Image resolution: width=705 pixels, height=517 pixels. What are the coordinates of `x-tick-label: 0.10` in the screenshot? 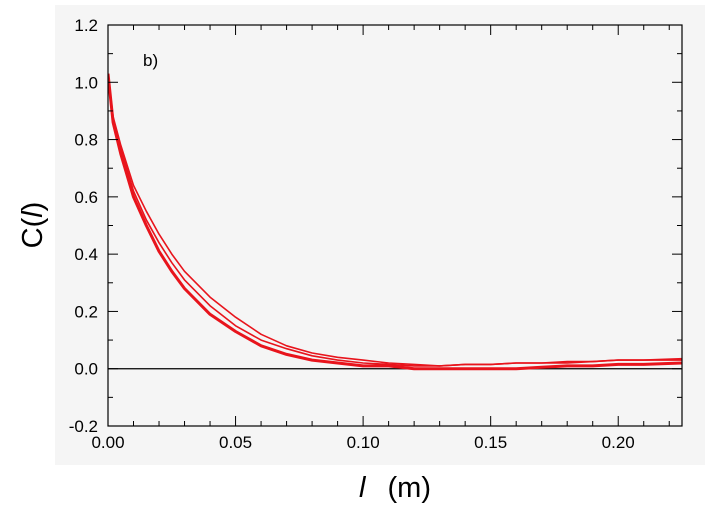 It's located at (363, 442).